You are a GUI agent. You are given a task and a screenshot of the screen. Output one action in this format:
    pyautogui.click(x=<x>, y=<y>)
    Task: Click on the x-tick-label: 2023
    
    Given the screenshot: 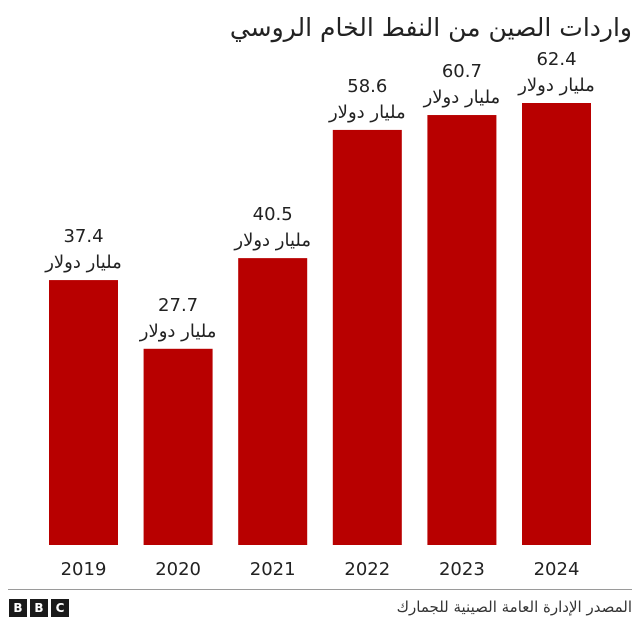 What is the action you would take?
    pyautogui.click(x=462, y=569)
    